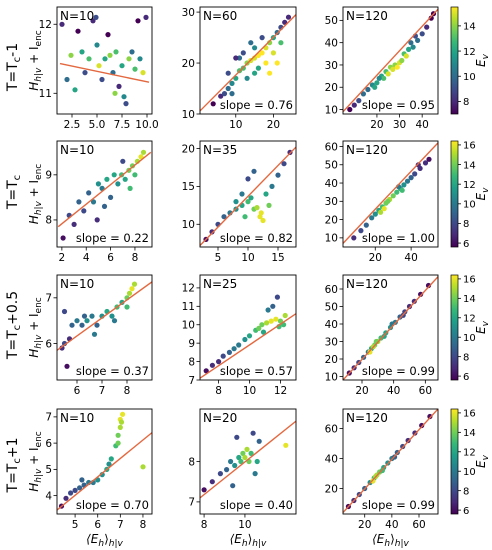 The height and width of the screenshot is (550, 492). I want to click on x-axis-label-0: ⟨Eh⟩h|v, so click(104, 540).